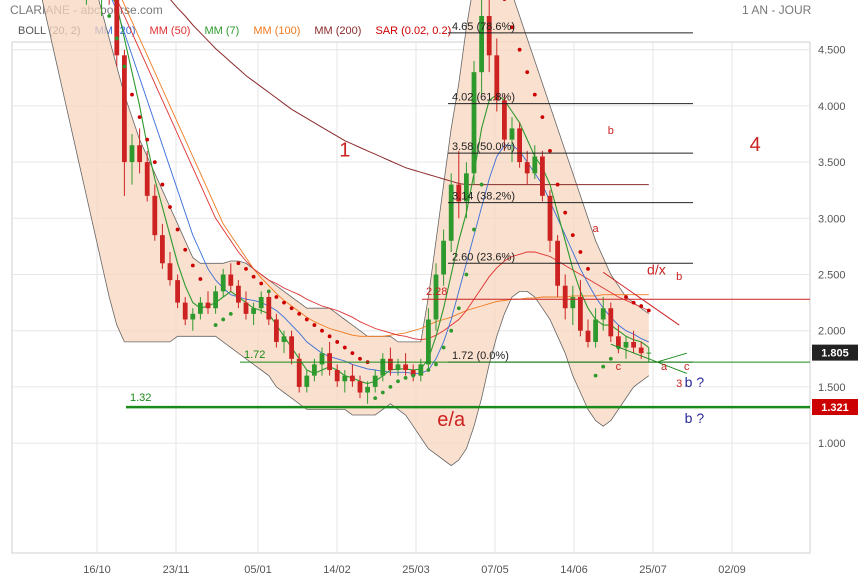 This screenshot has width=860, height=580. Describe the element at coordinates (254, 355) in the screenshot. I see `level-label: 1.72` at that location.